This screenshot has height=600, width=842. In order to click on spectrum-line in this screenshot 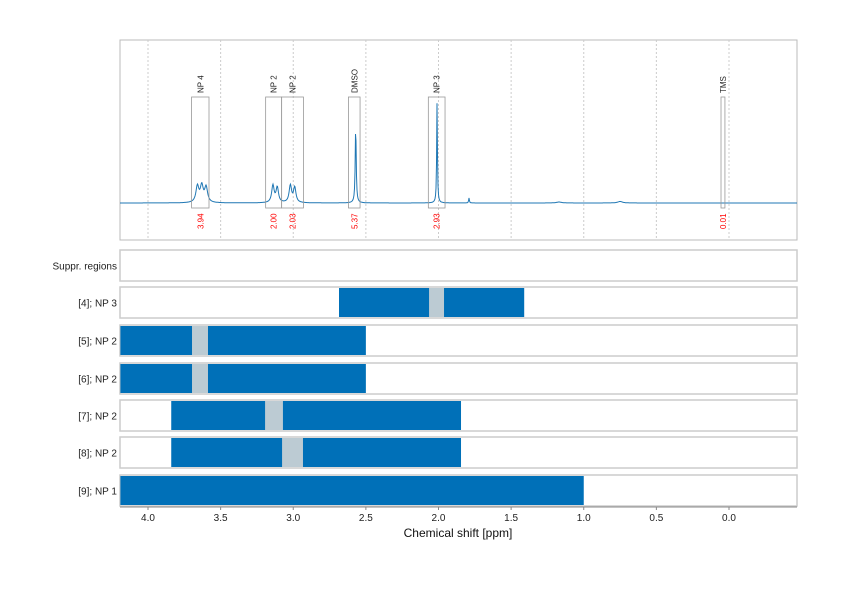, I will do `click(458, 153)`.